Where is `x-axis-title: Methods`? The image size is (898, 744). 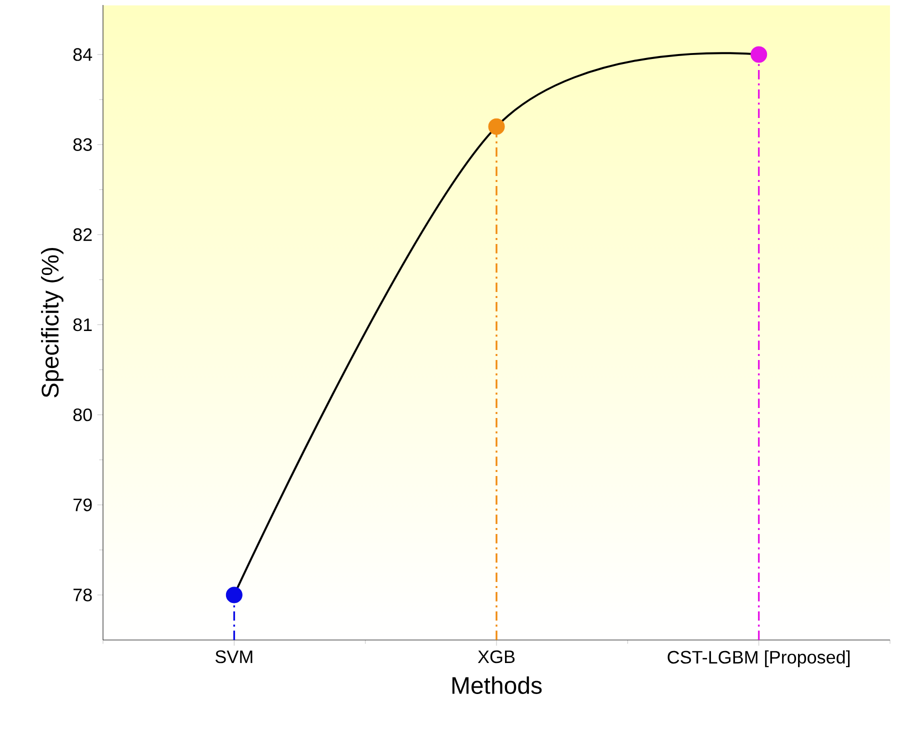
x-axis-title: Methods is located at coordinates (497, 685).